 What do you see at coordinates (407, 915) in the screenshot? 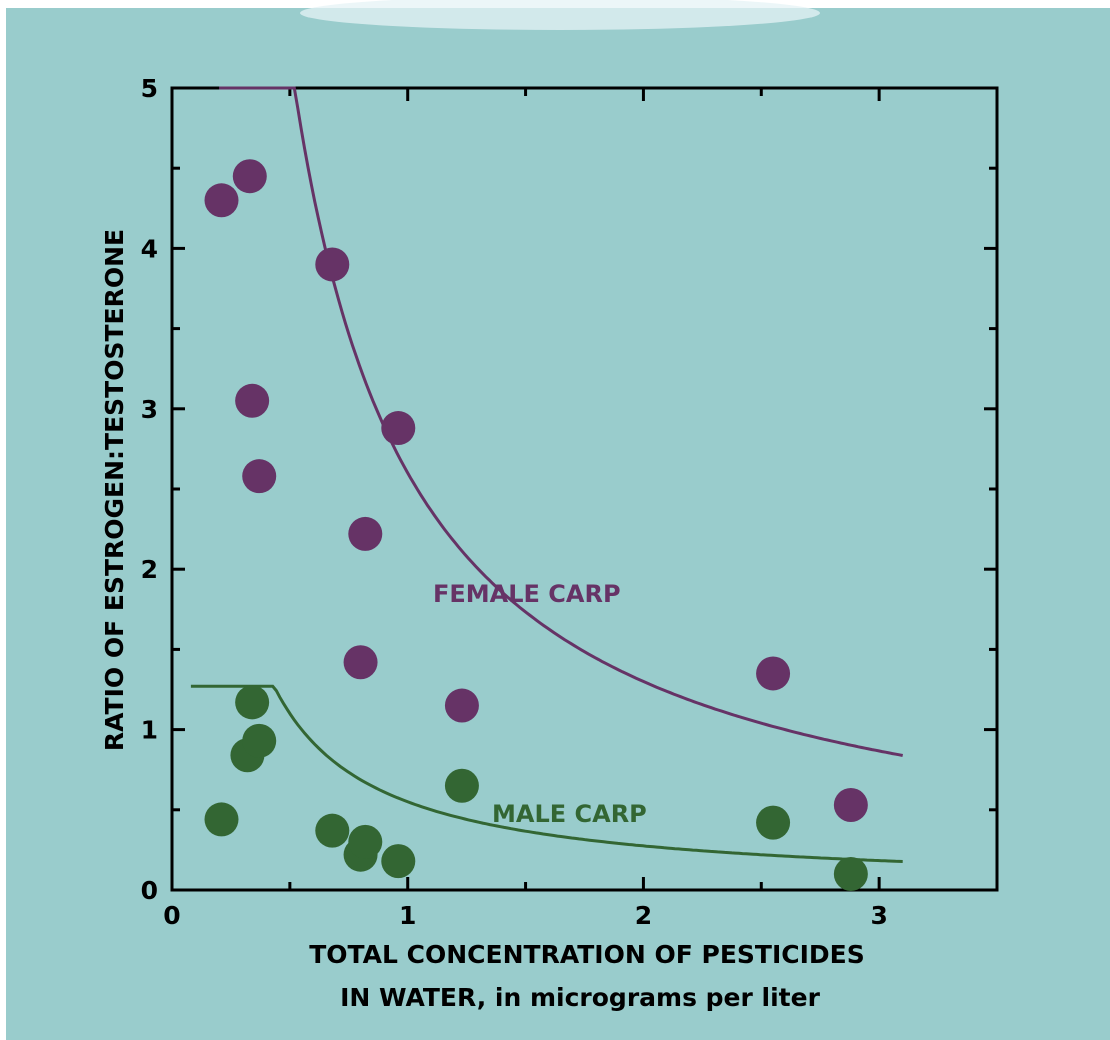
I see `x-tick-label: 1` at bounding box center [407, 915].